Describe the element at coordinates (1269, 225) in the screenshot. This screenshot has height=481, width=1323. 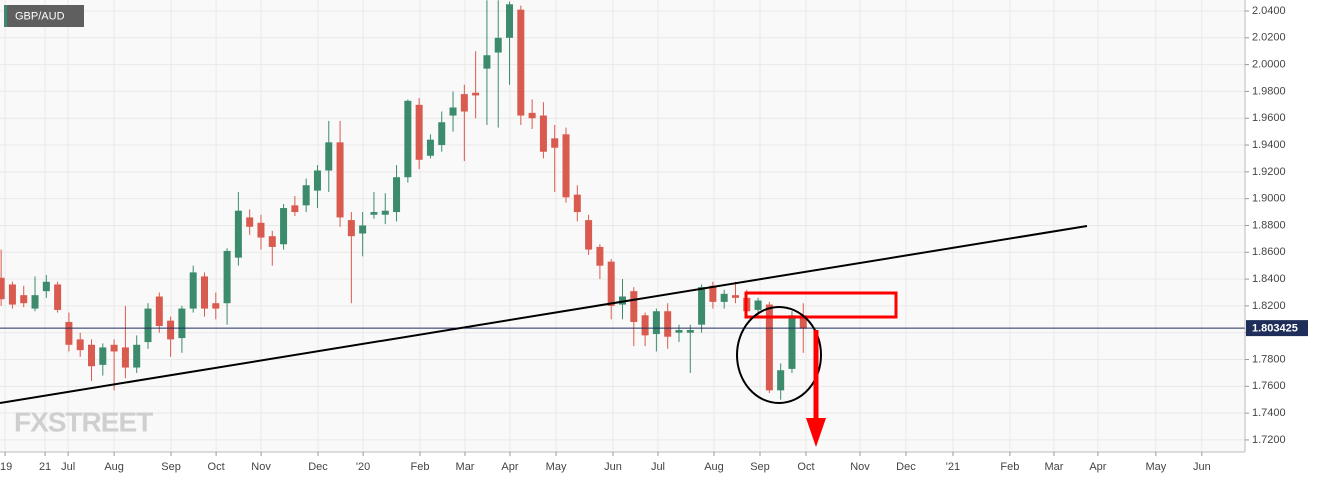
I see `y-tick-label: 1.8800` at that location.